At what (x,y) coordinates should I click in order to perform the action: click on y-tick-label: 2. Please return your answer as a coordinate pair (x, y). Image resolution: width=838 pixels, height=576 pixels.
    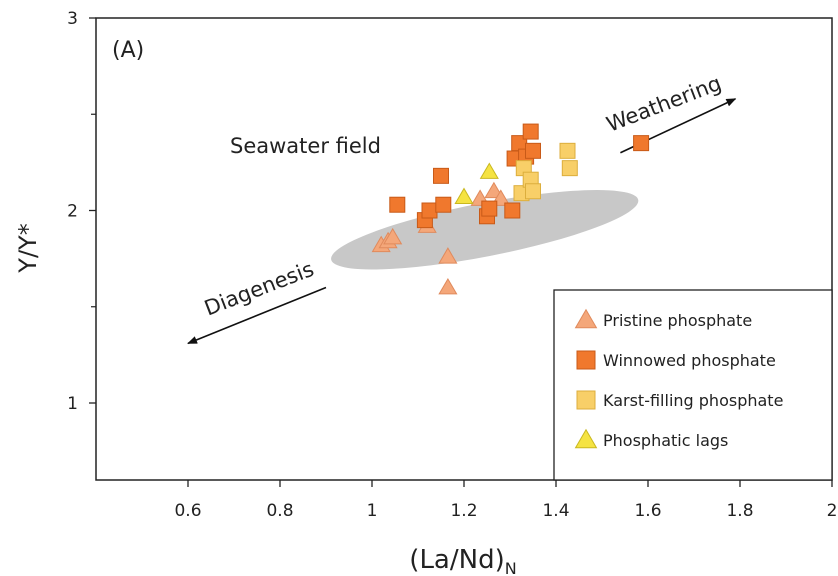
    Looking at the image, I should click on (72, 212).